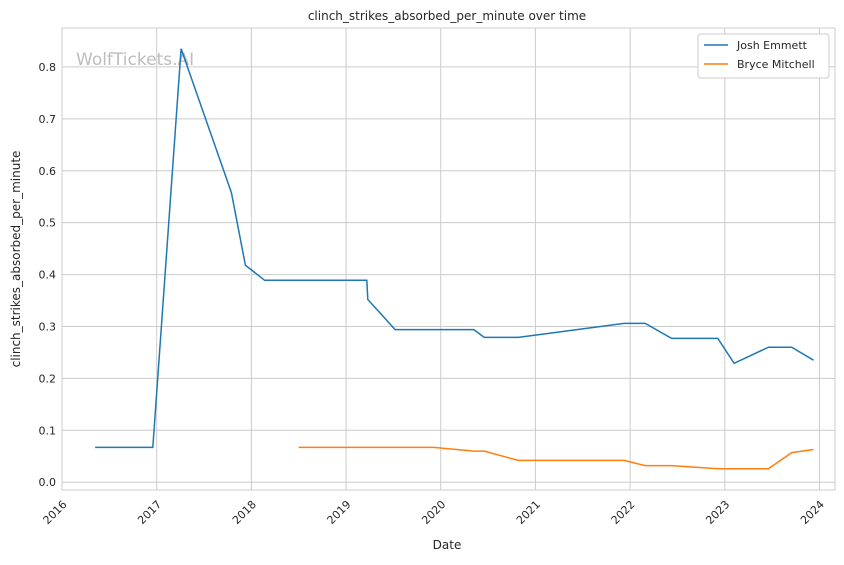  I want to click on x-tick-label: 2024, so click(812, 512).